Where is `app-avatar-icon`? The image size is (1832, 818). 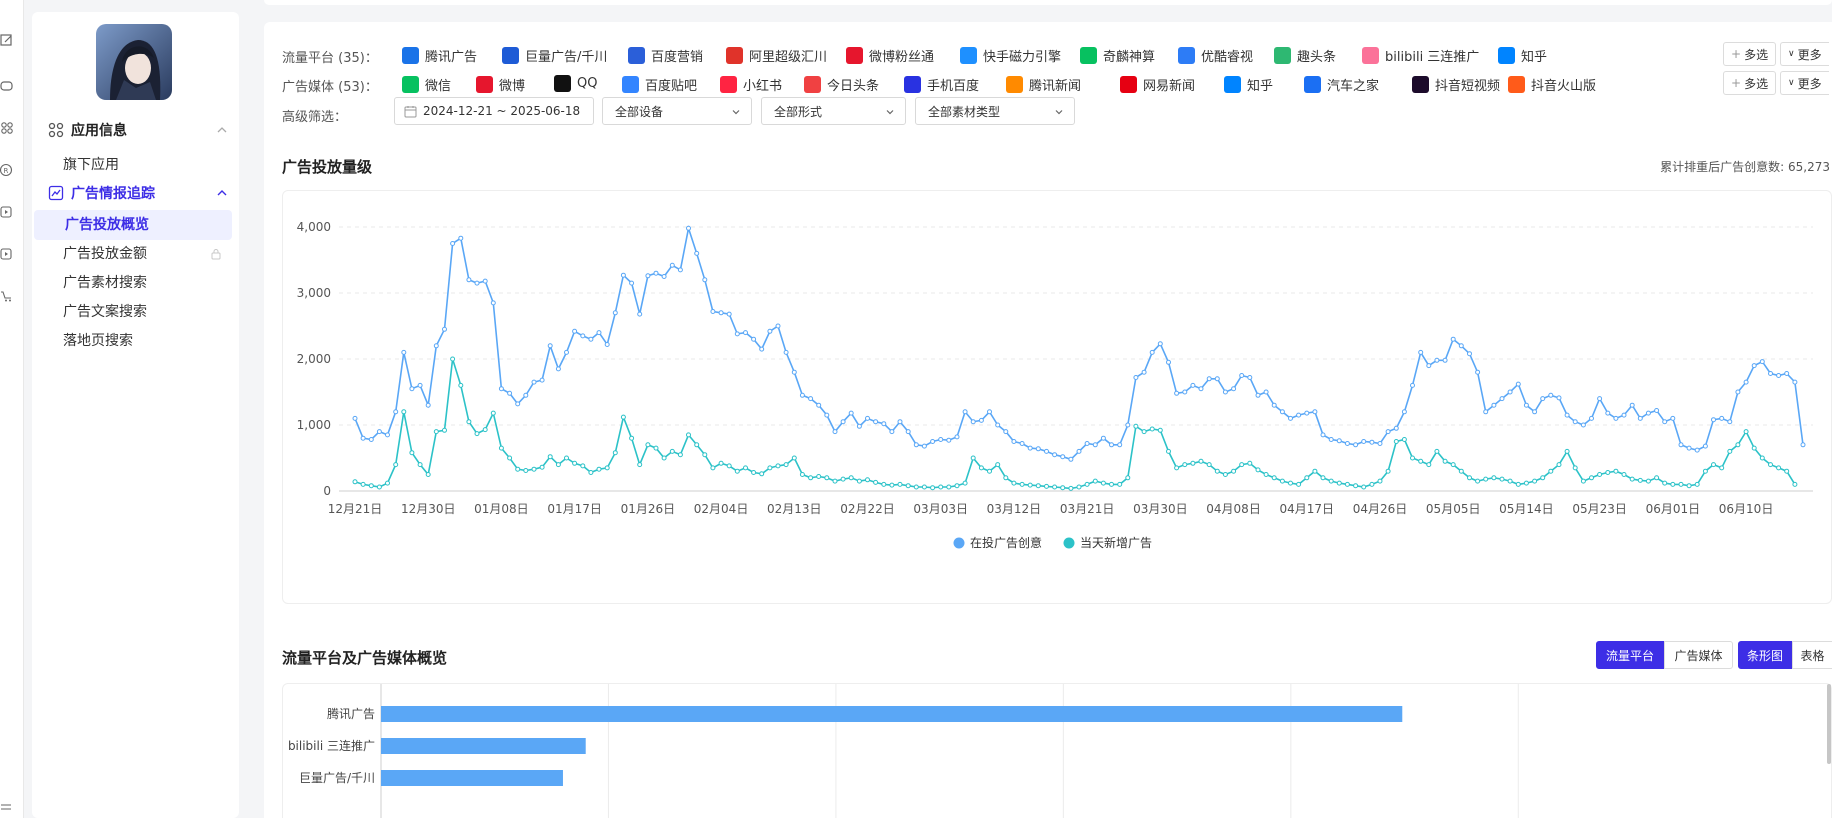 app-avatar-icon is located at coordinates (134, 62).